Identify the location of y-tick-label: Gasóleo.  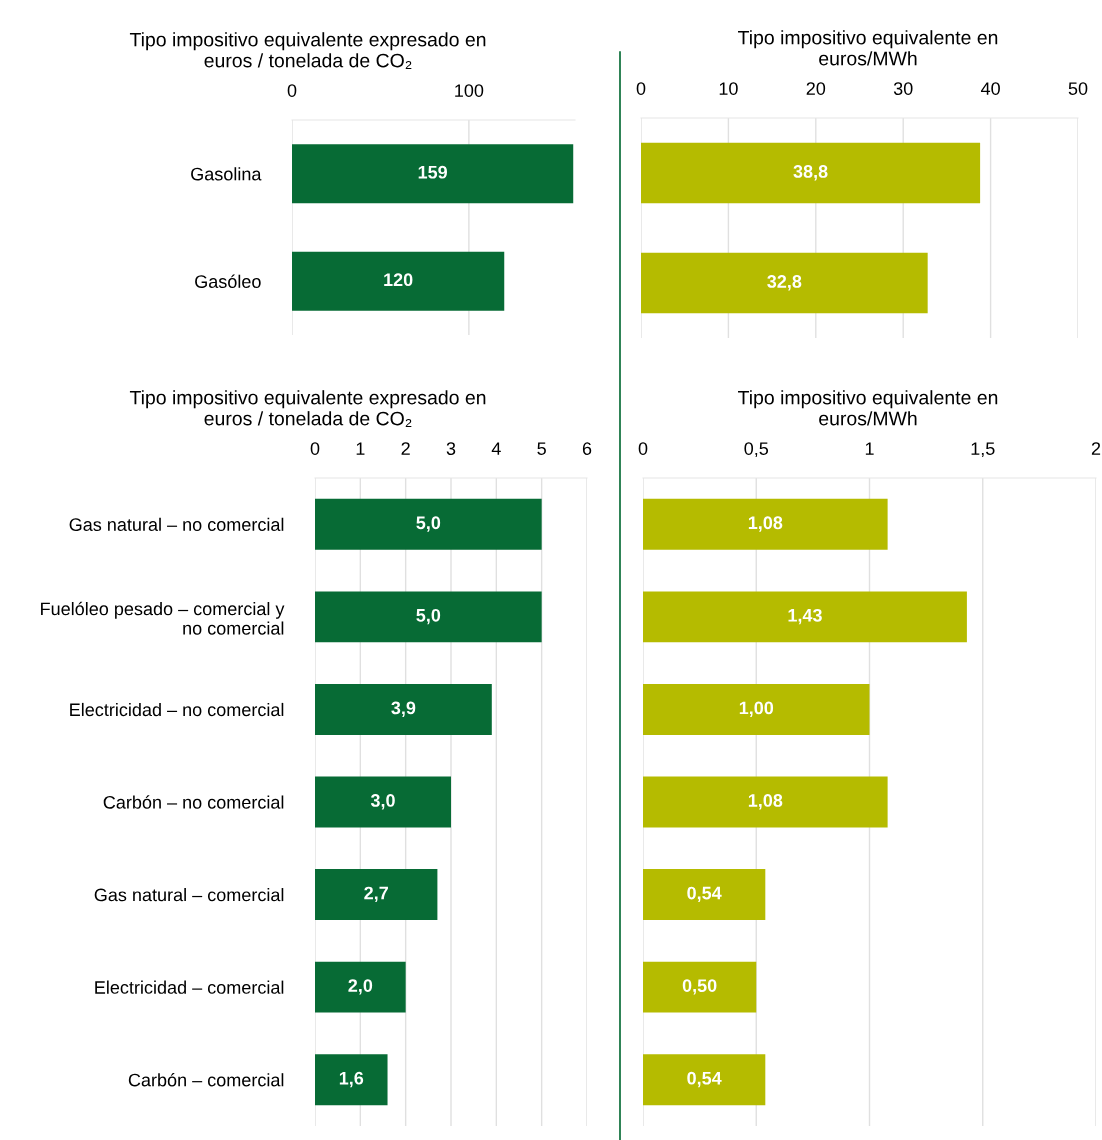
(228, 281).